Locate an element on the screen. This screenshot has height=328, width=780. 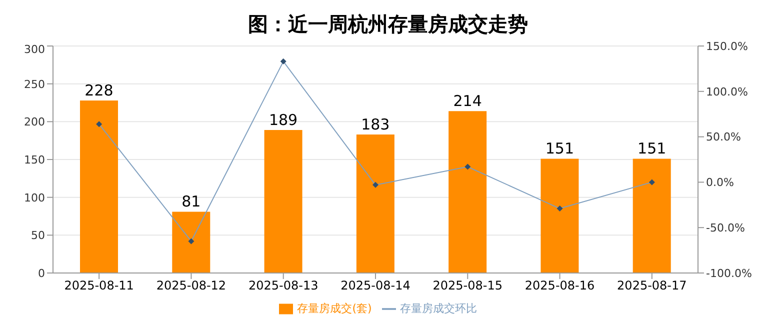
x-tick-label: 2025-08-15 is located at coordinates (467, 285).